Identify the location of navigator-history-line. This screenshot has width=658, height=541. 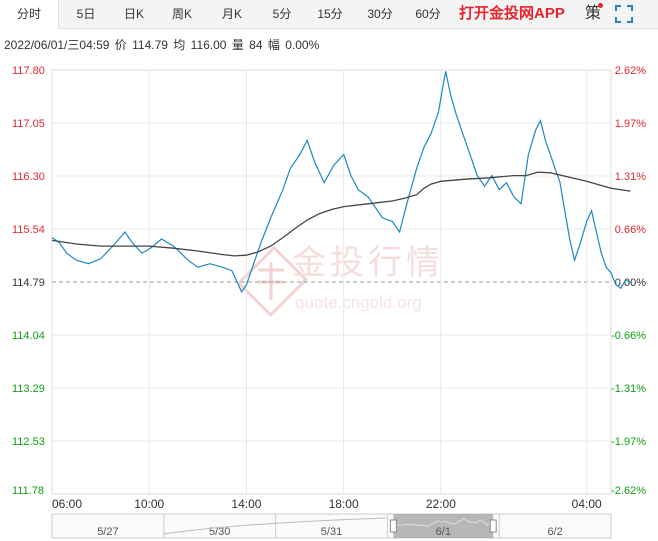
(274, 526).